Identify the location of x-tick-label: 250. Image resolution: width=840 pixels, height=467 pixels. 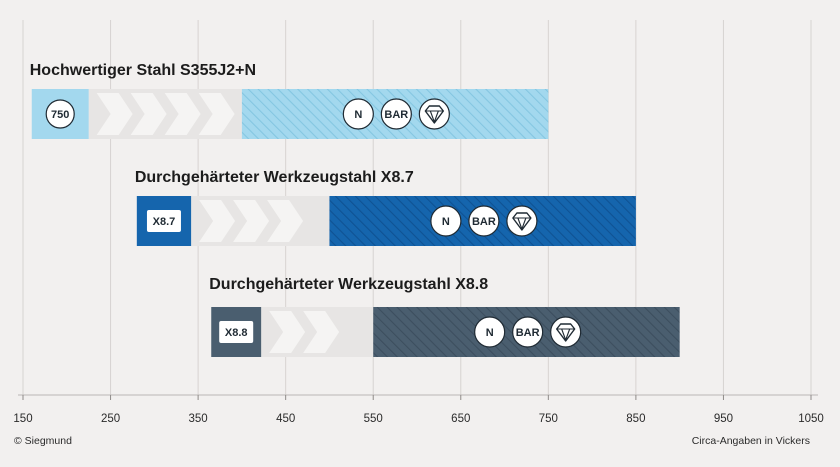
(110, 419).